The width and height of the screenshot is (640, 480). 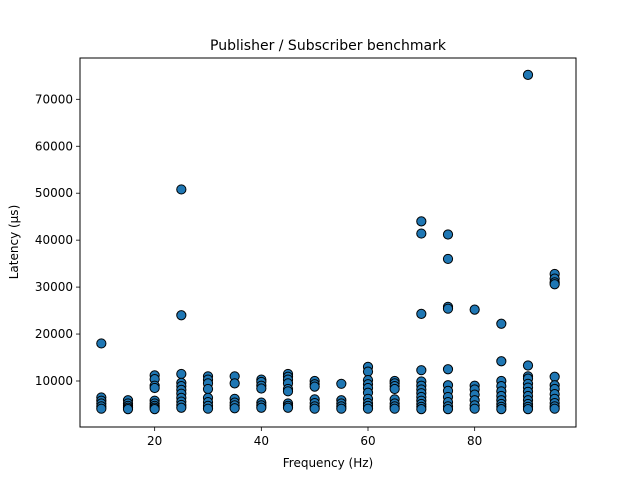 I want to click on y-tick-label: 40000, so click(x=54, y=240).